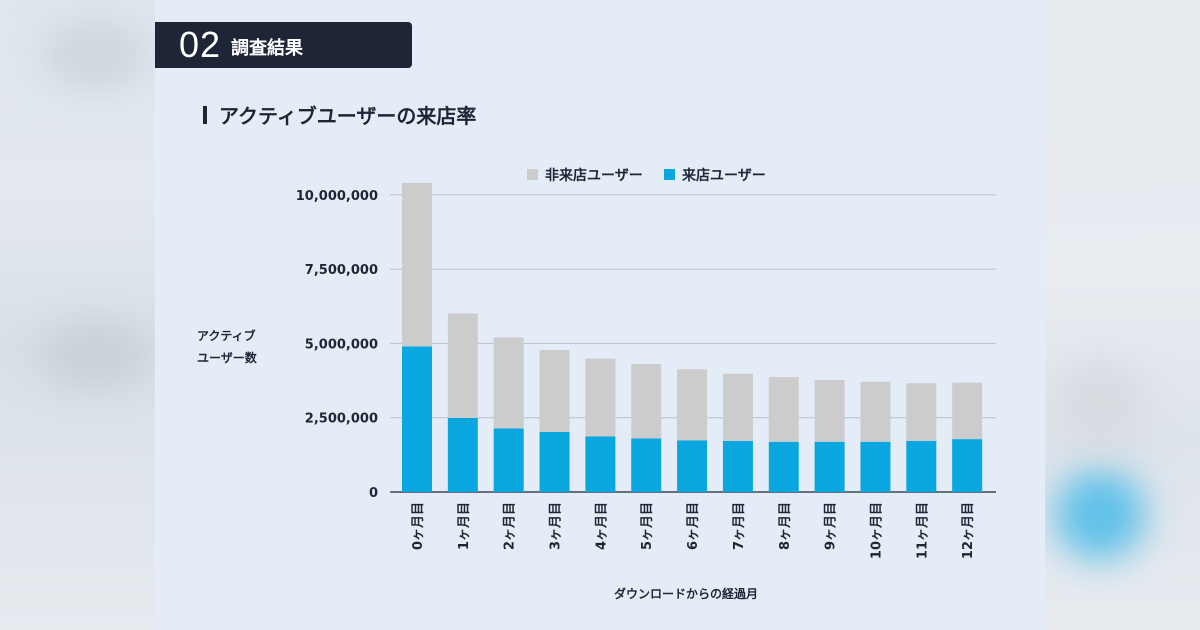  I want to click on y-tick-label: 7,500,000, so click(341, 270).